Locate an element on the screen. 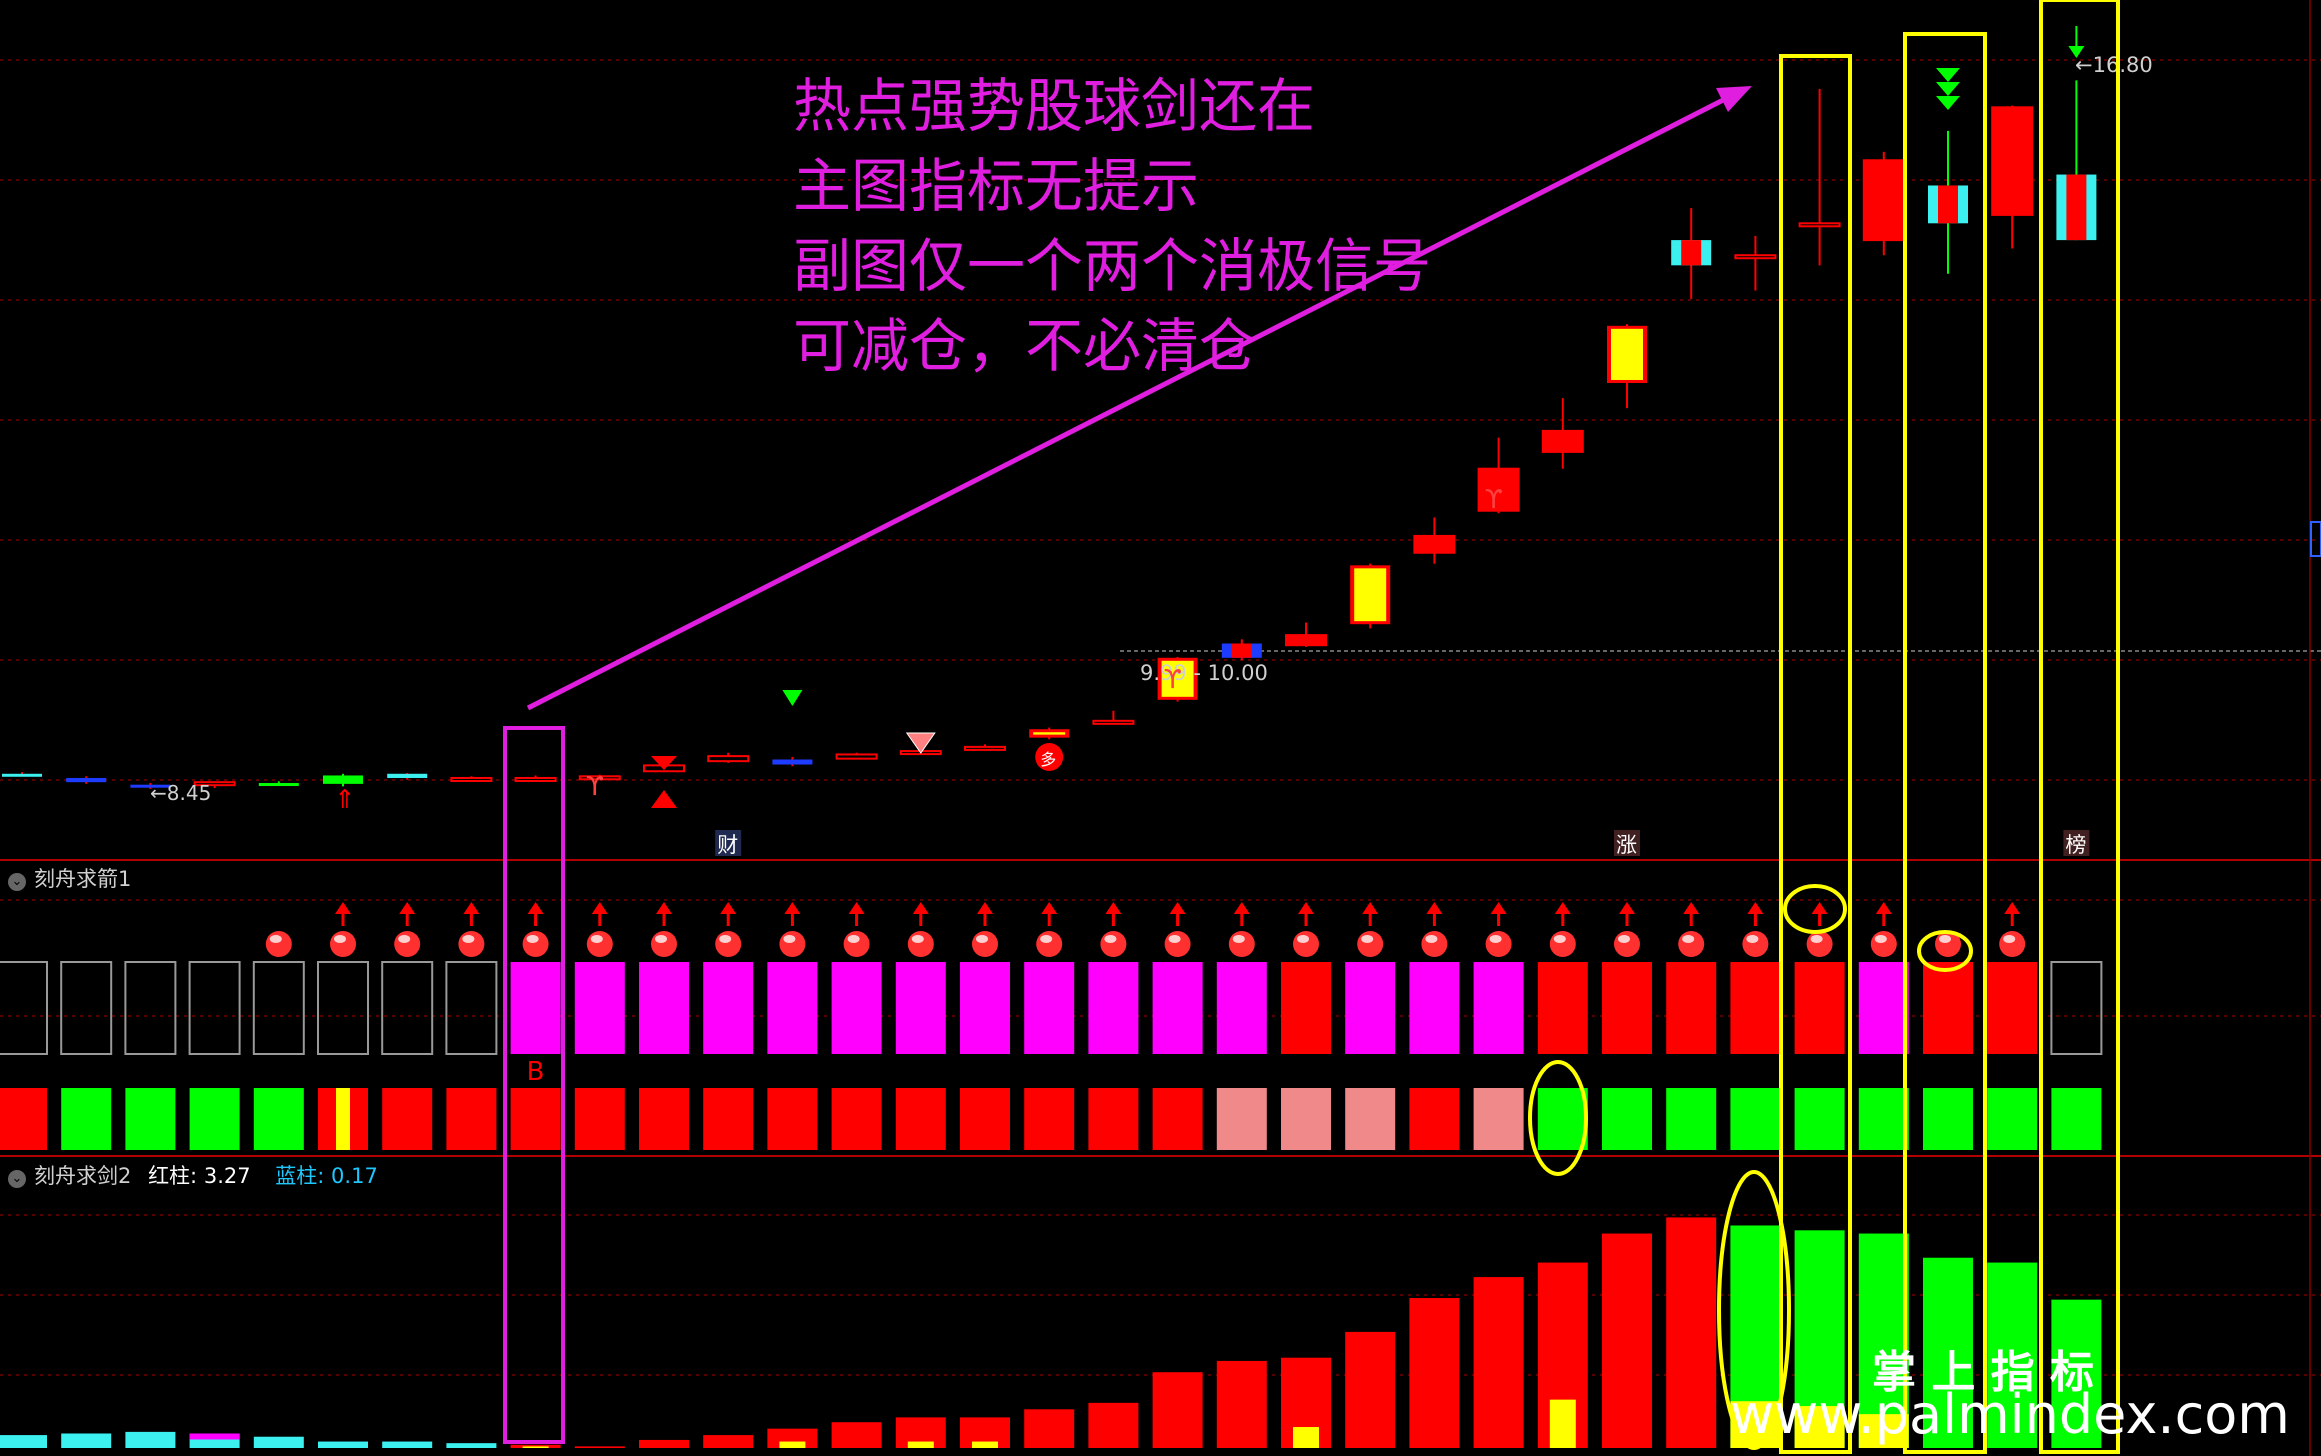 Image resolution: width=2321 pixels, height=1456 pixels. price-label-mid: 9.99 - 10.00 is located at coordinates (1204, 673).